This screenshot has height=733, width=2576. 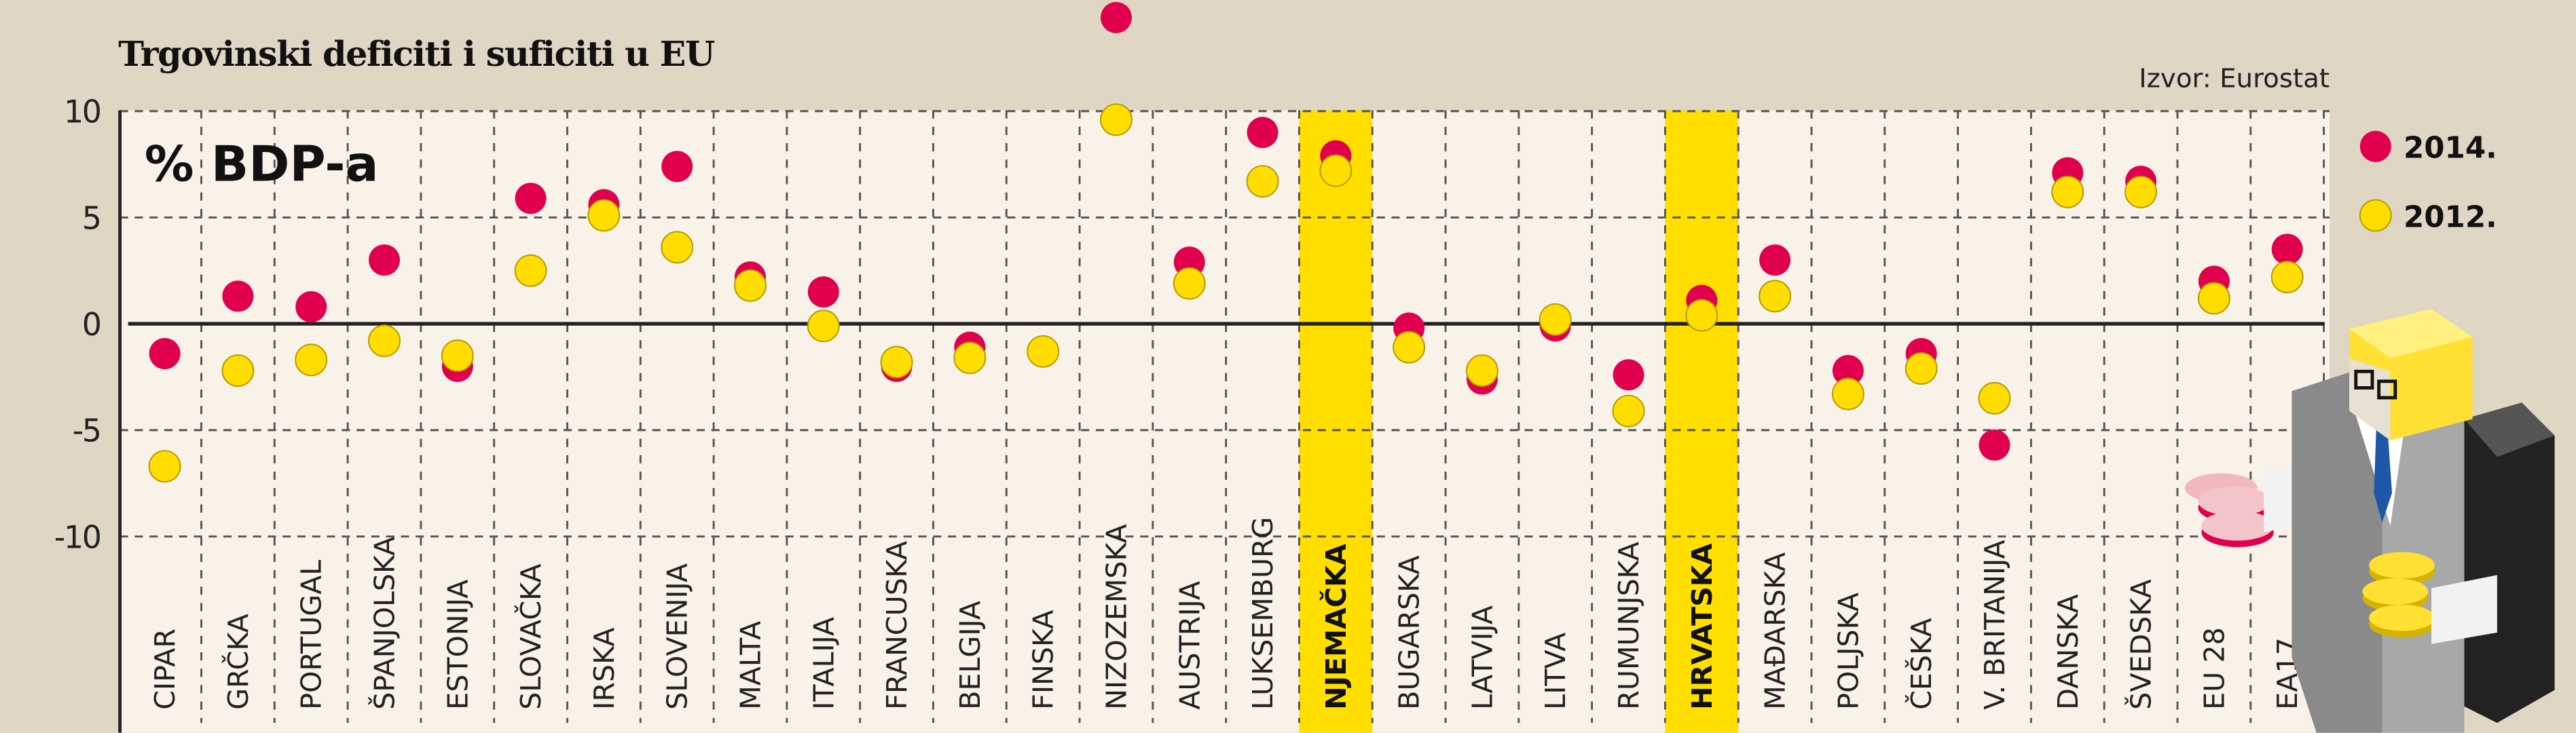 I want to click on point-2012-luksemburg, so click(x=1262, y=181).